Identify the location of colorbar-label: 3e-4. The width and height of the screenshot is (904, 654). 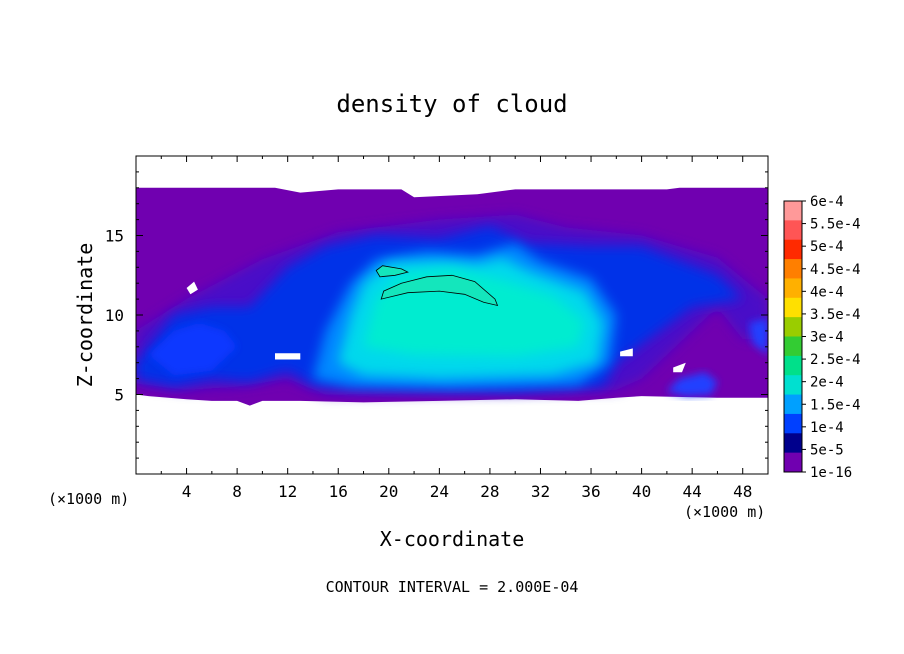
(827, 338).